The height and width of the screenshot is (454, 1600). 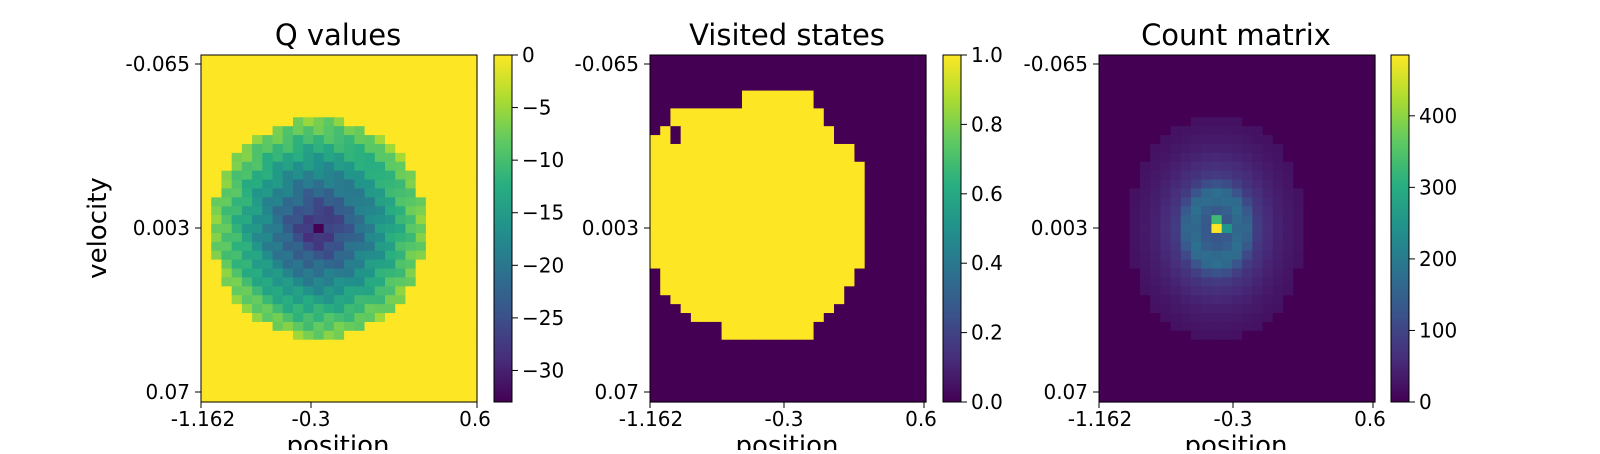 What do you see at coordinates (788, 229) in the screenshot?
I see `heatmap` at bounding box center [788, 229].